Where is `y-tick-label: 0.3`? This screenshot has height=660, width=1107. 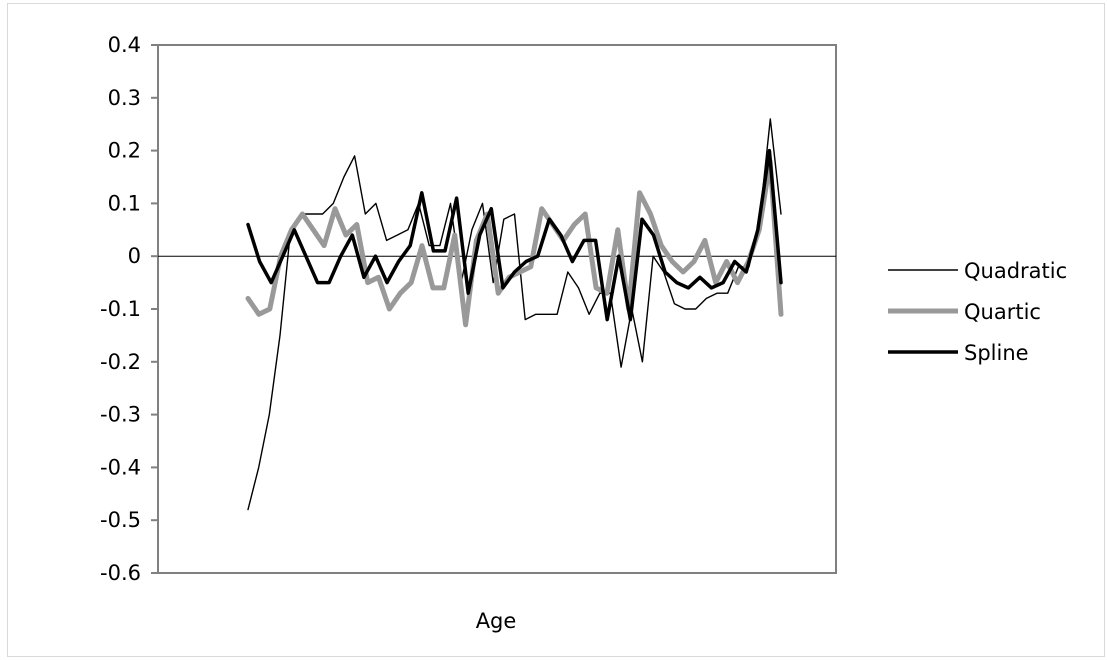 y-tick-label: 0.3 is located at coordinates (124, 98).